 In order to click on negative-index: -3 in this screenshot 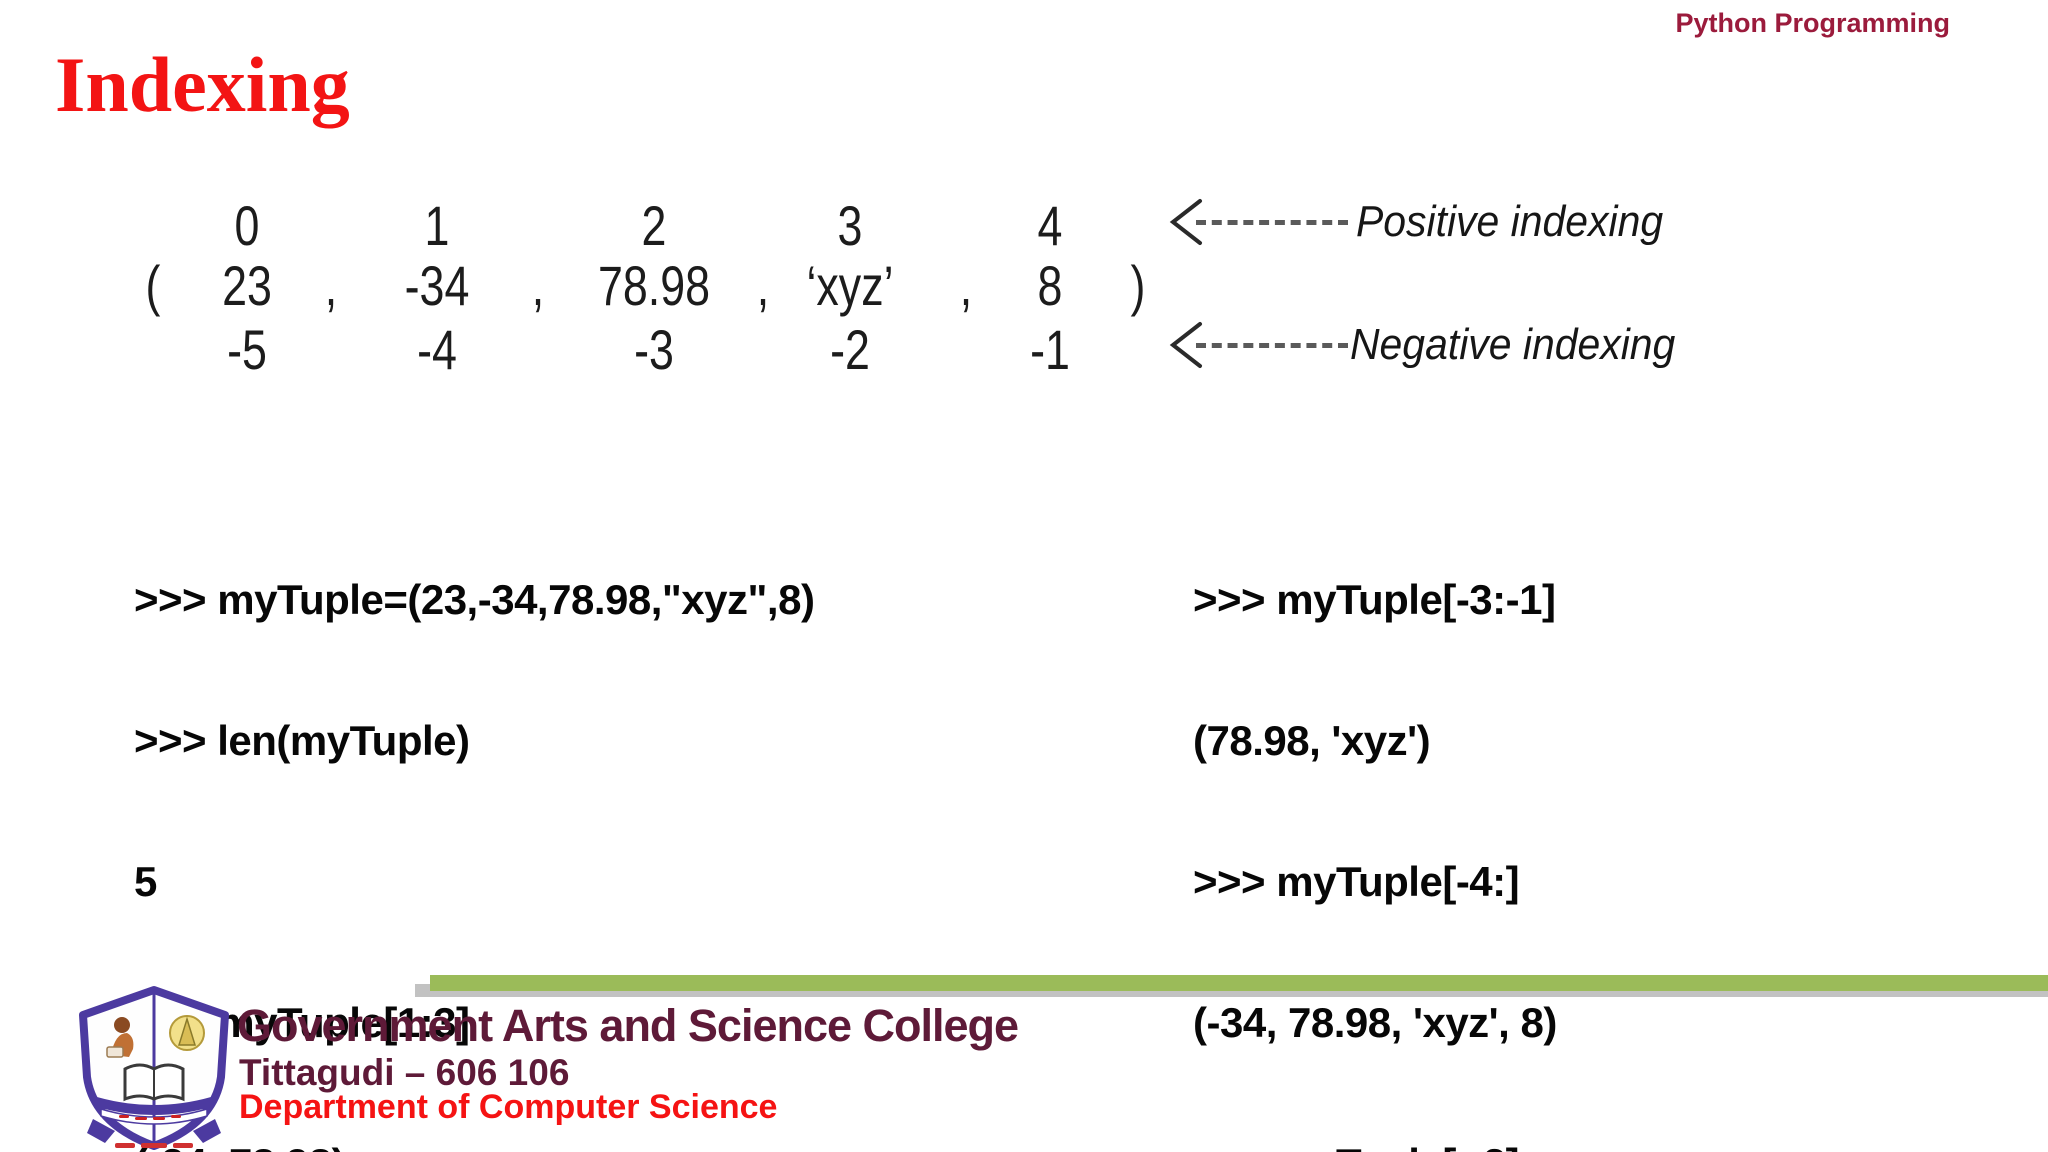, I will do `click(654, 349)`.